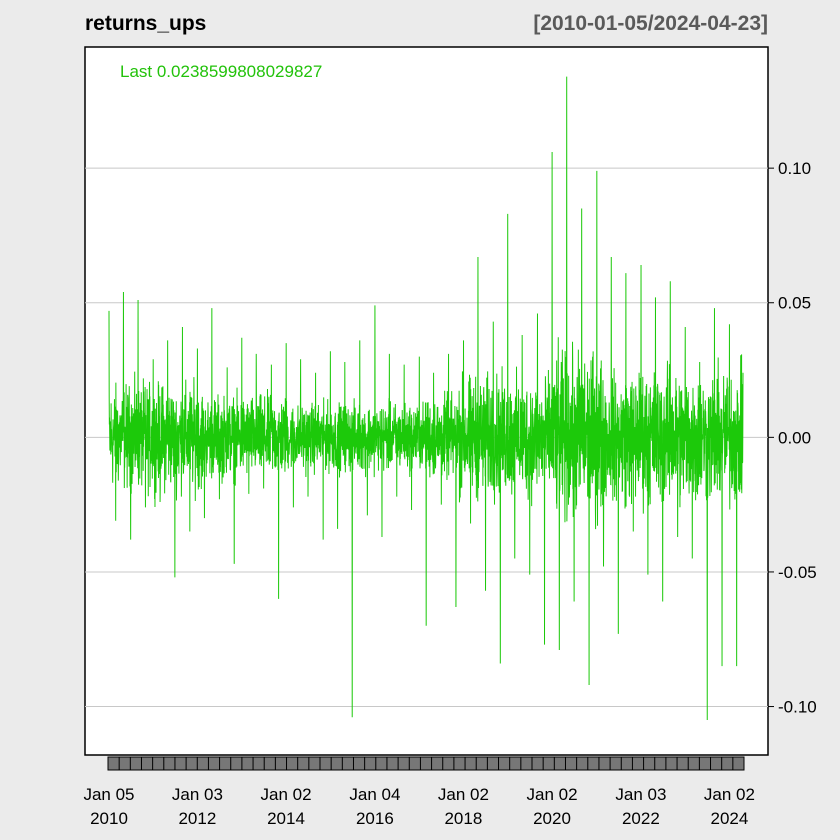 Image resolution: width=840 pixels, height=840 pixels. I want to click on x-tick-label-year: 2012, so click(197, 818).